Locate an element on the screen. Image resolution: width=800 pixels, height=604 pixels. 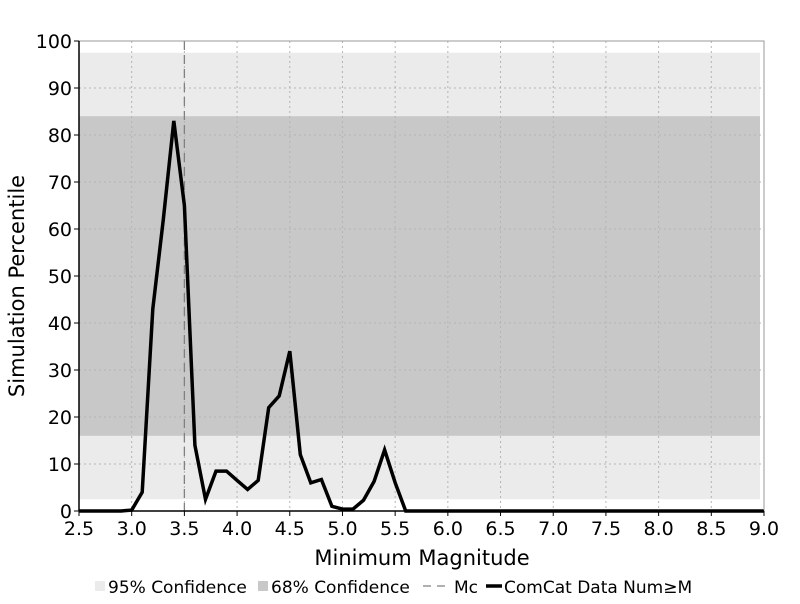
x-axis-title: Minimum Magnitude is located at coordinates (421, 558).